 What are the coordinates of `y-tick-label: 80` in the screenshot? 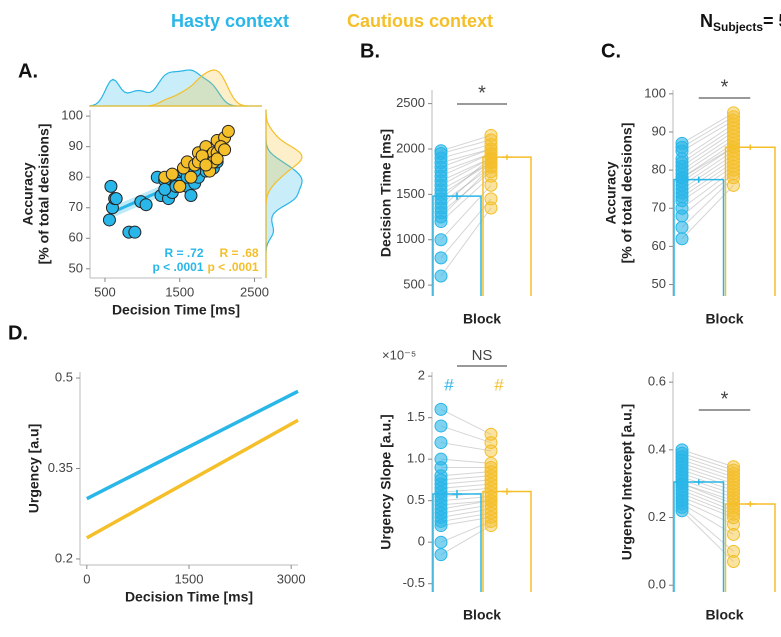 It's located at (76, 176).